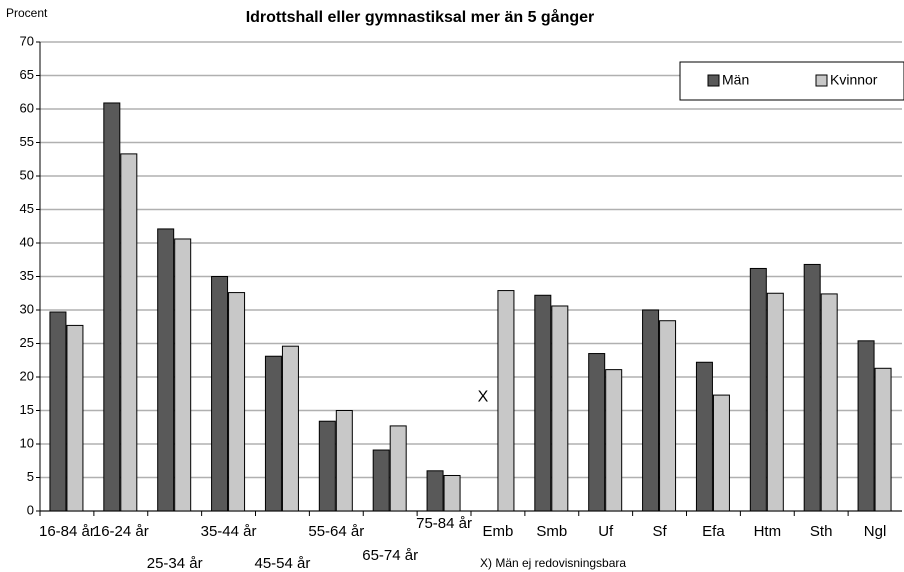 The height and width of the screenshot is (572, 904). I want to click on x-tick-label: 25-34 år, so click(175, 563).